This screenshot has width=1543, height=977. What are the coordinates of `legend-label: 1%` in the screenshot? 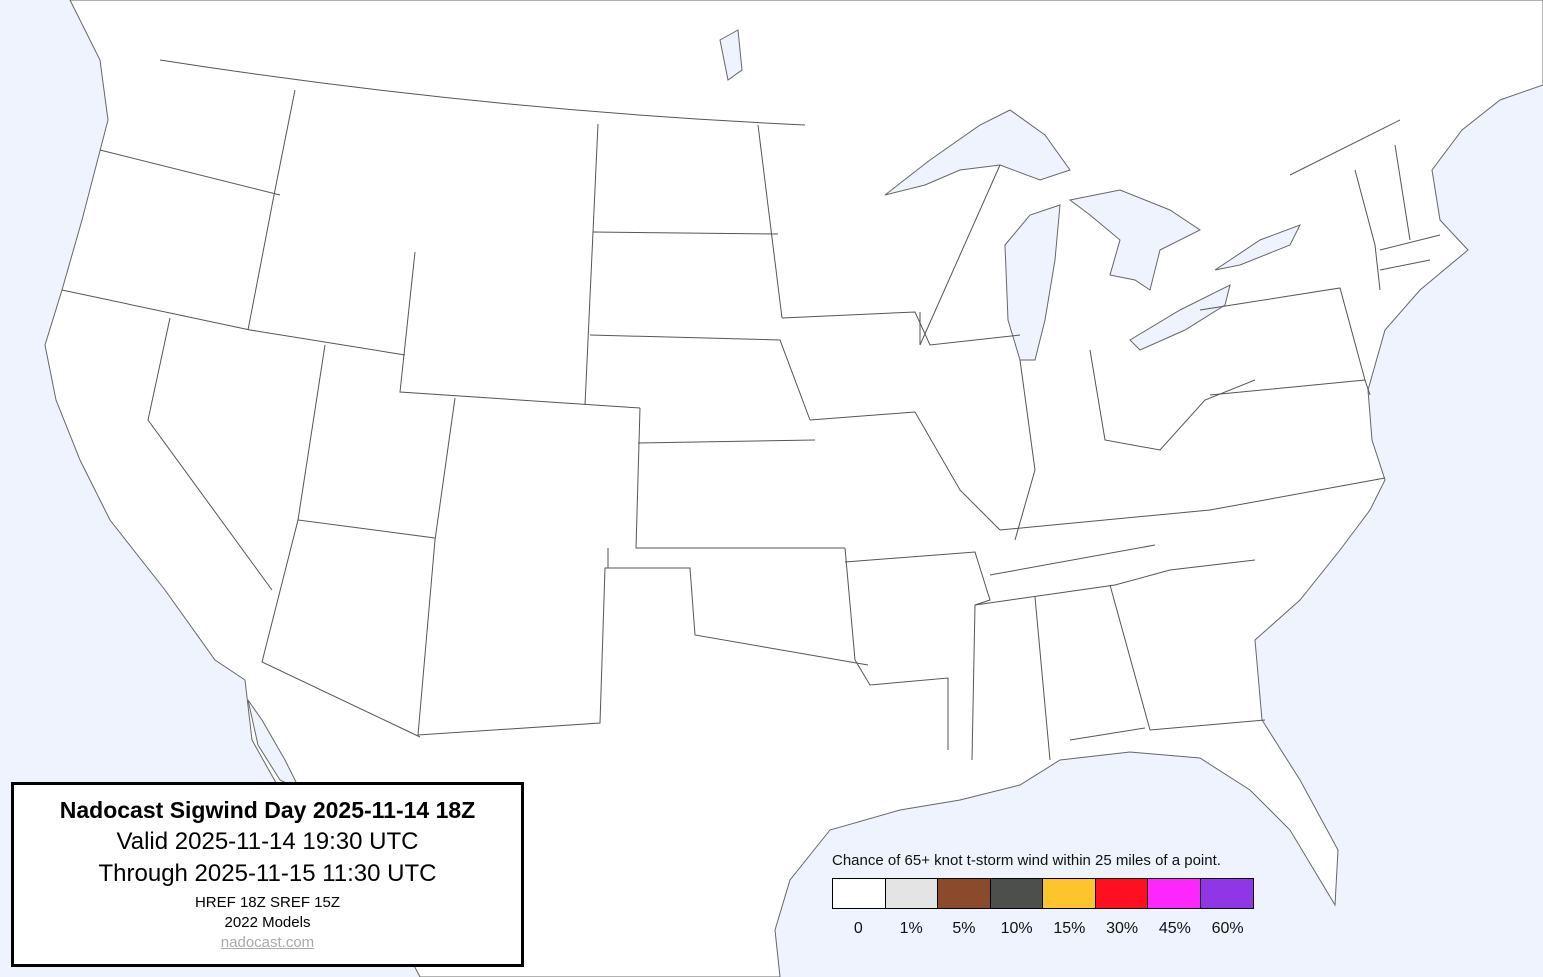 It's located at (911, 928).